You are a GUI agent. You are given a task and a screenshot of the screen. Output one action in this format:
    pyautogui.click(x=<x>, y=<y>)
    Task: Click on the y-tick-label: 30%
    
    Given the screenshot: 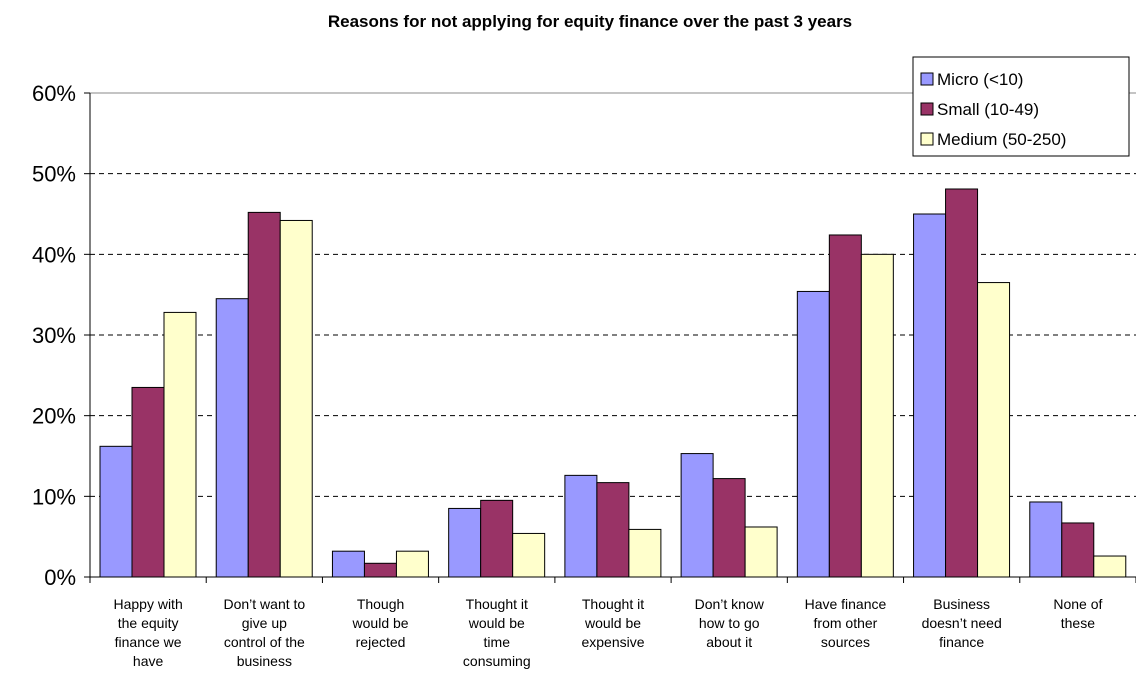 What is the action you would take?
    pyautogui.click(x=54, y=335)
    